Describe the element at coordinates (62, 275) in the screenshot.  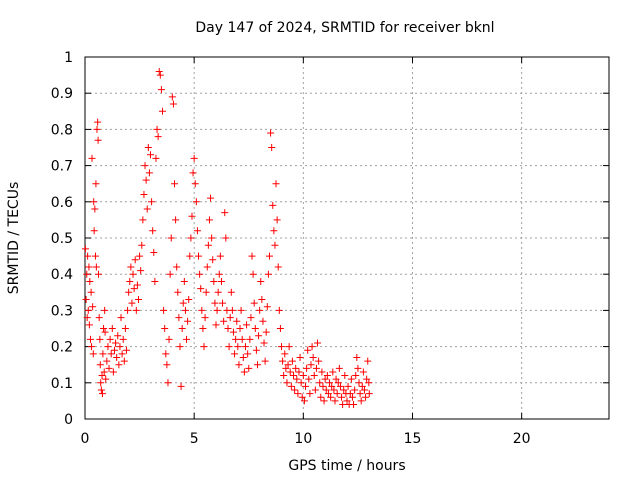
I see `y-tick-label: 0.4` at that location.